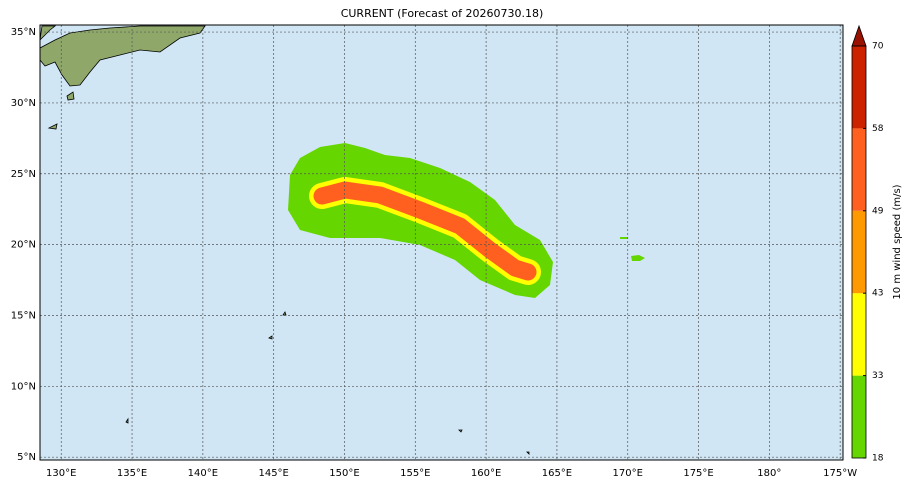  What do you see at coordinates (878, 129) in the screenshot?
I see `colorbar-tick-label: 58` at bounding box center [878, 129].